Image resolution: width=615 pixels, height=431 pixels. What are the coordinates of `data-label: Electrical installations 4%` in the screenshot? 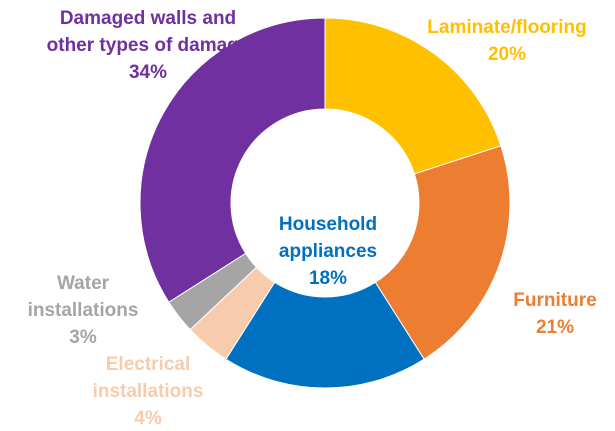 It's located at (148, 391).